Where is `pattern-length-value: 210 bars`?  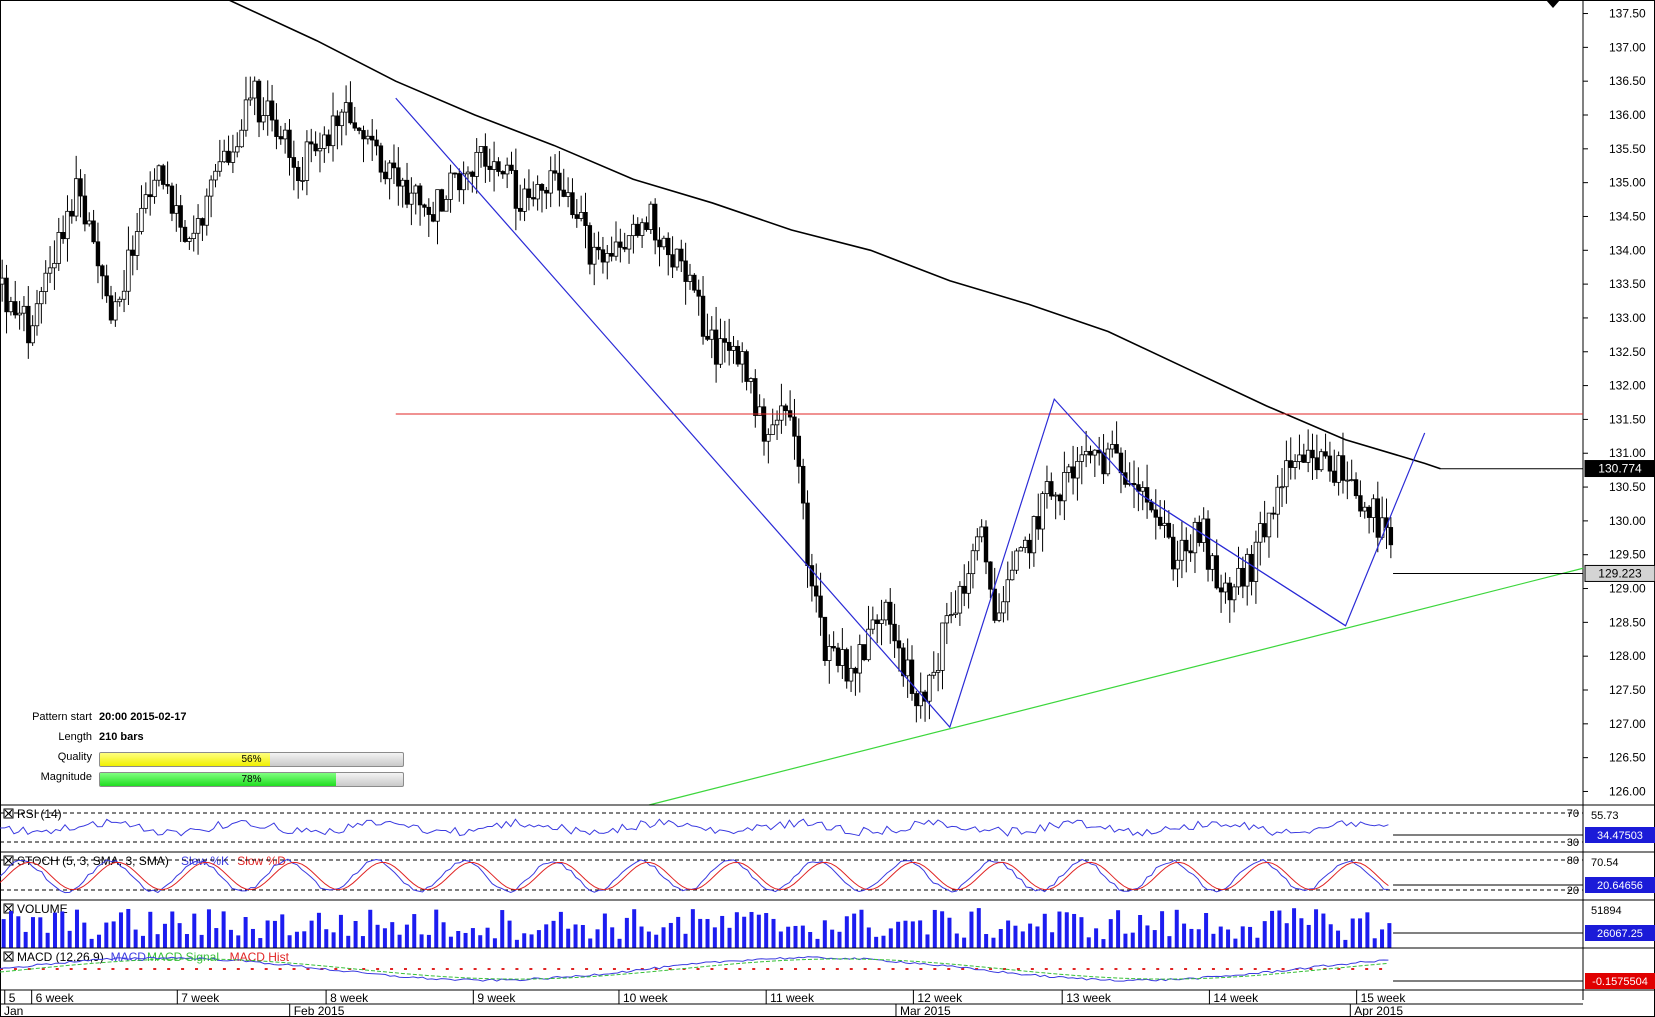 pattern-length-value: 210 bars is located at coordinates (121, 737).